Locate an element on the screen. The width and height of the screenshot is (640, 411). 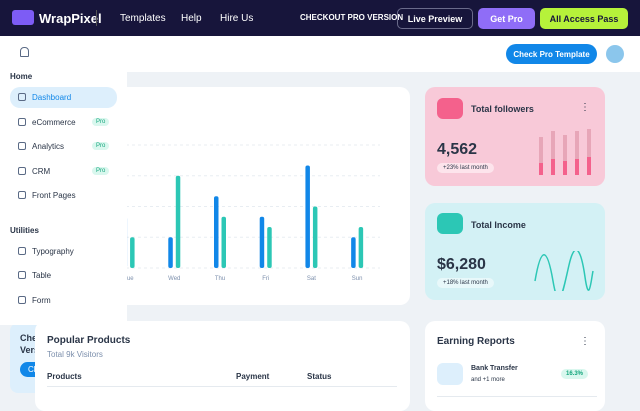
sparkbars is located at coordinates (565, 152).